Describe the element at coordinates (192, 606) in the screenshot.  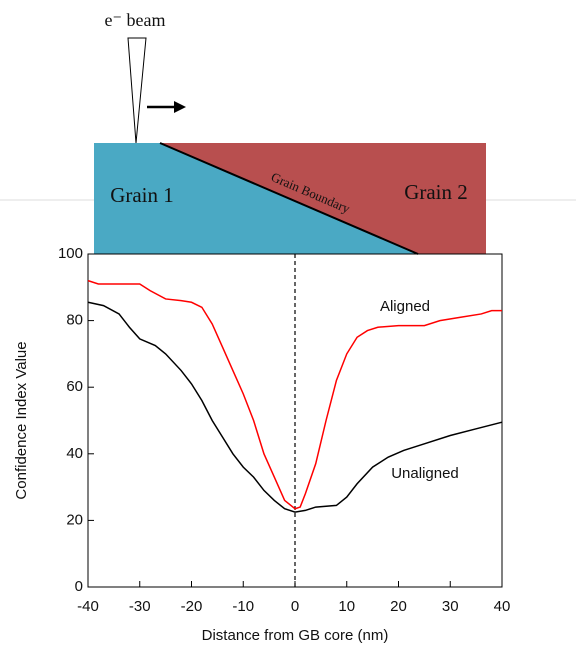
I see `x-tick-label: -20` at that location.